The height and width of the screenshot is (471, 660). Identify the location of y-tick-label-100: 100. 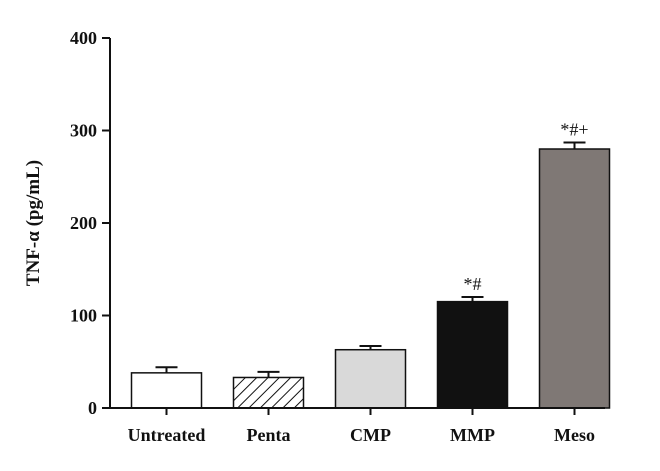
(83, 316).